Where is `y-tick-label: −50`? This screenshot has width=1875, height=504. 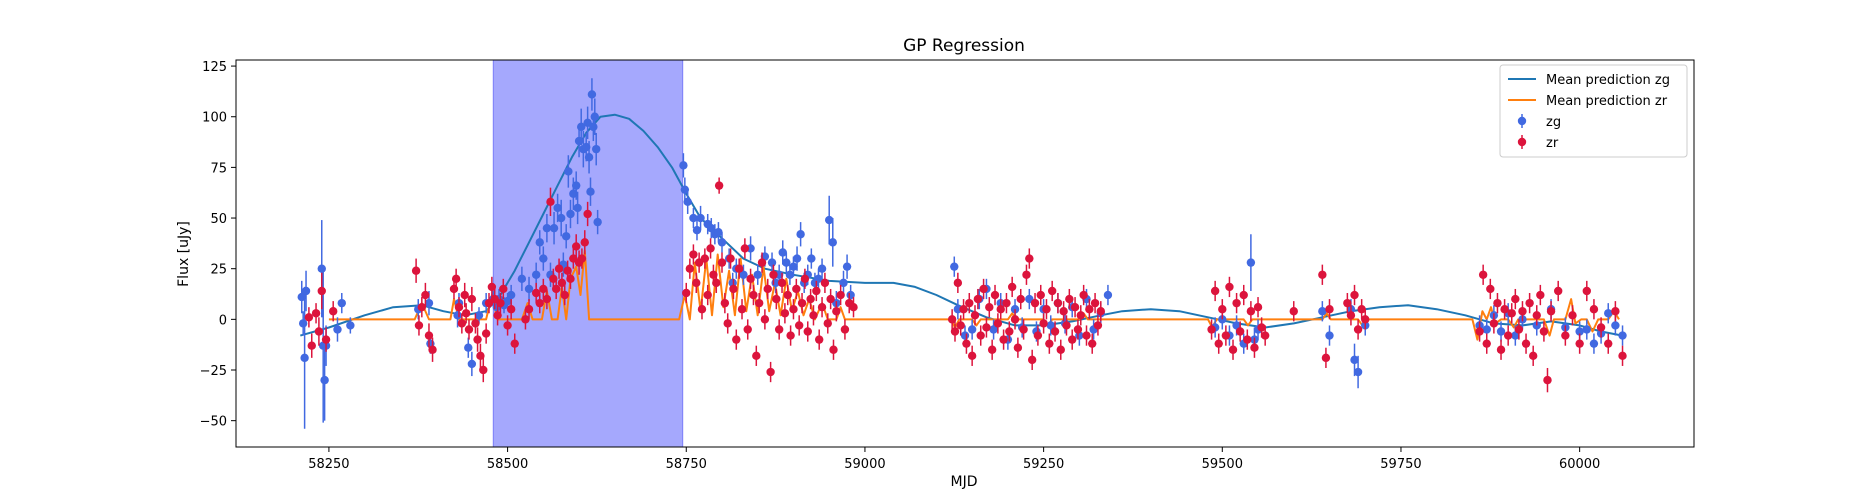 y-tick-label: −50 is located at coordinates (213, 422).